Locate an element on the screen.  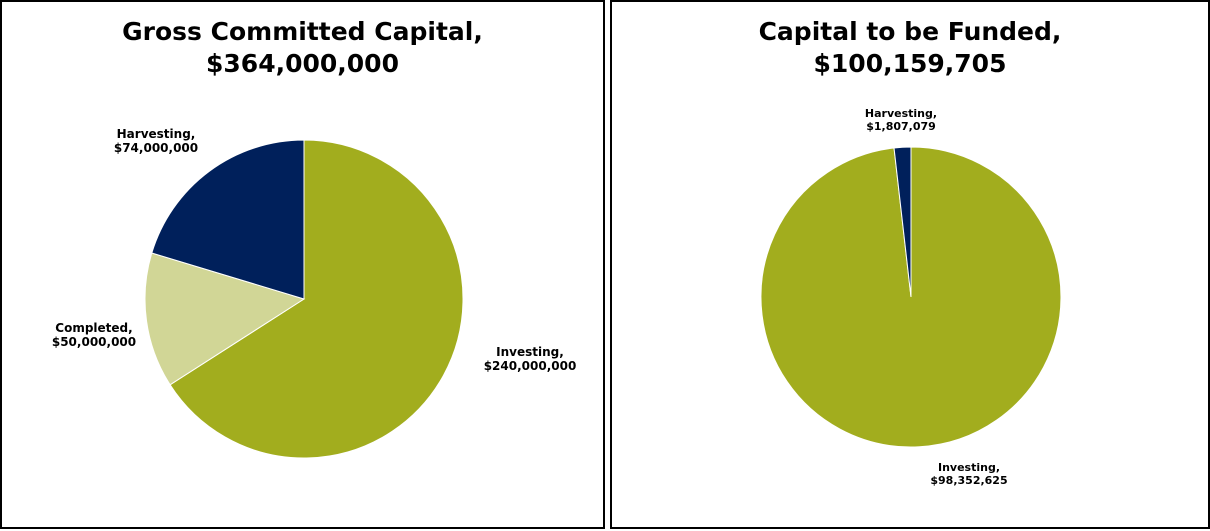
pie-label-investing: Investing, $240,000,000 is located at coordinates (530, 359).